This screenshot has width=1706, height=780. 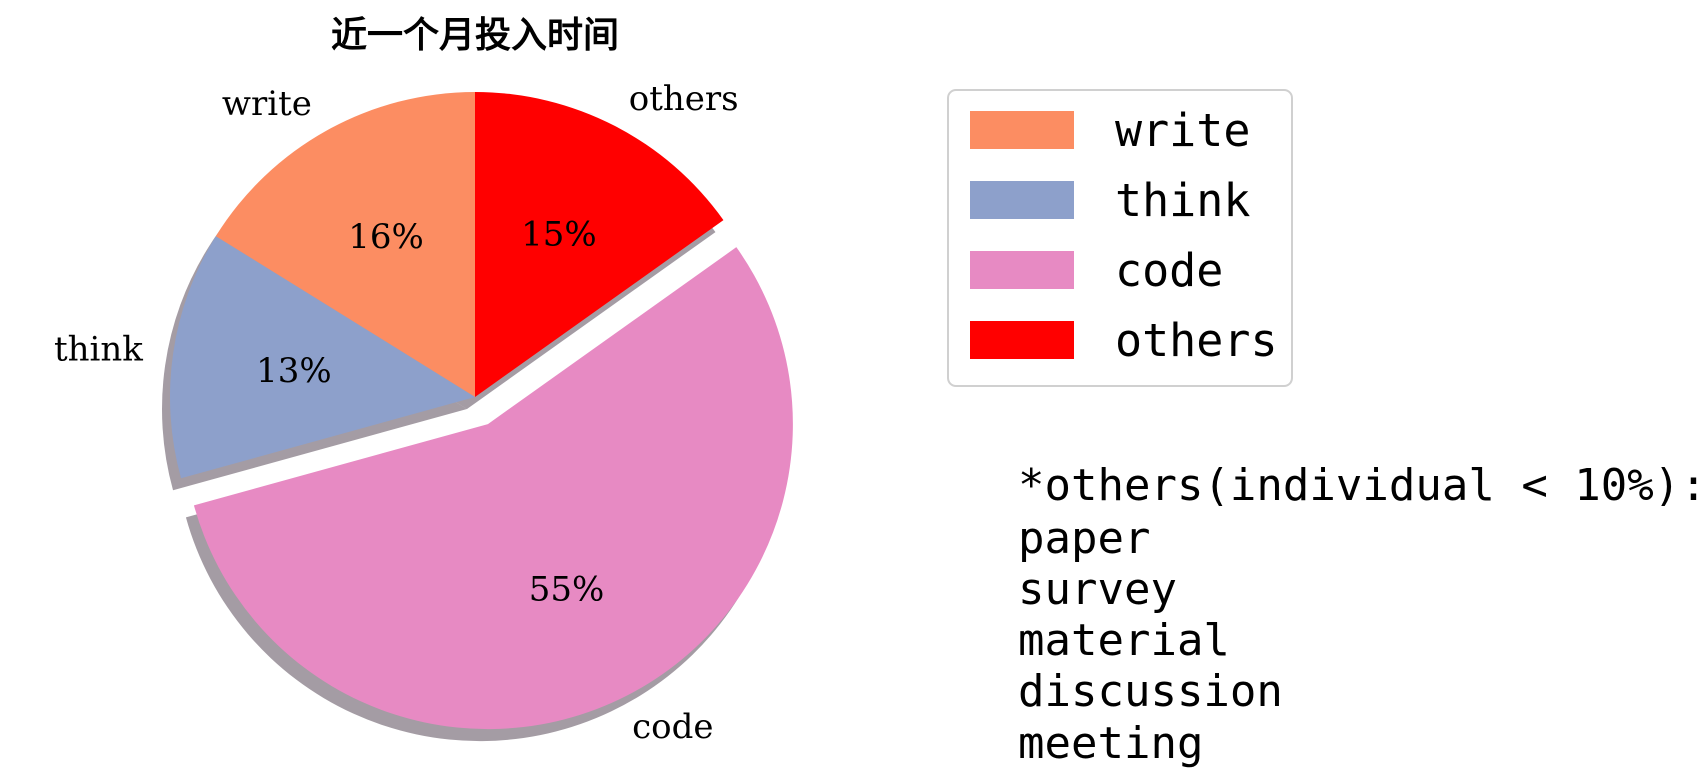 I want to click on pie-slice-label-code: code, so click(x=672, y=727).